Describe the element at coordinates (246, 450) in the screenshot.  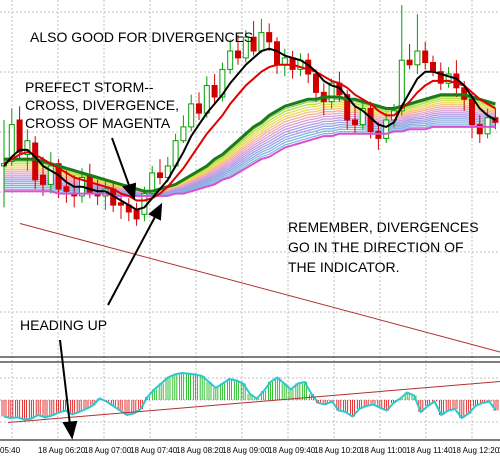
I see `x-tick-label: 18 Aug 09:00` at that location.